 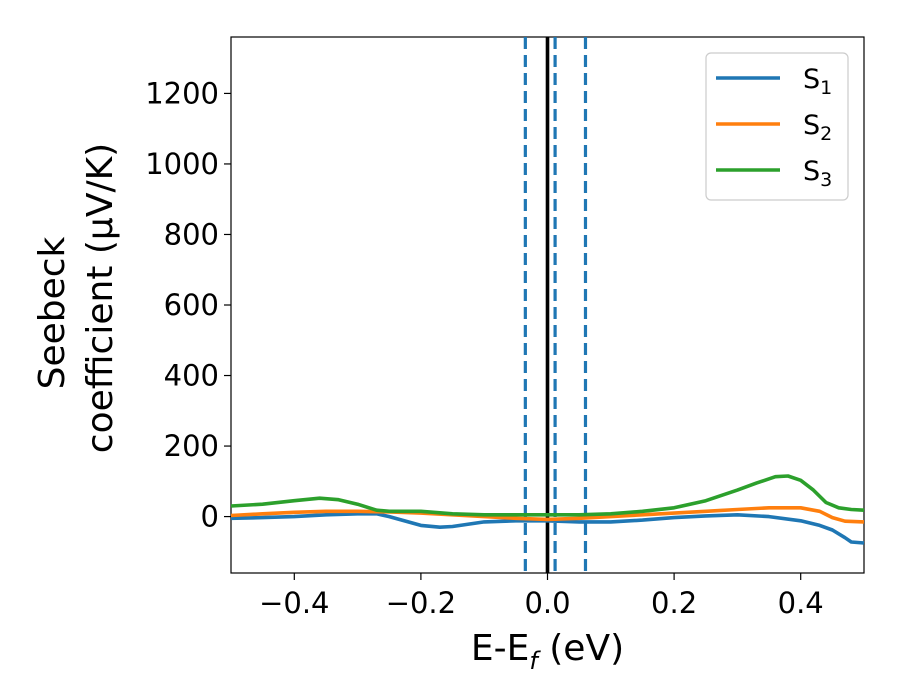 I want to click on x-axis-ticks: −0.4 −0.2 0.0 0.2 0.4, so click(x=541, y=596).